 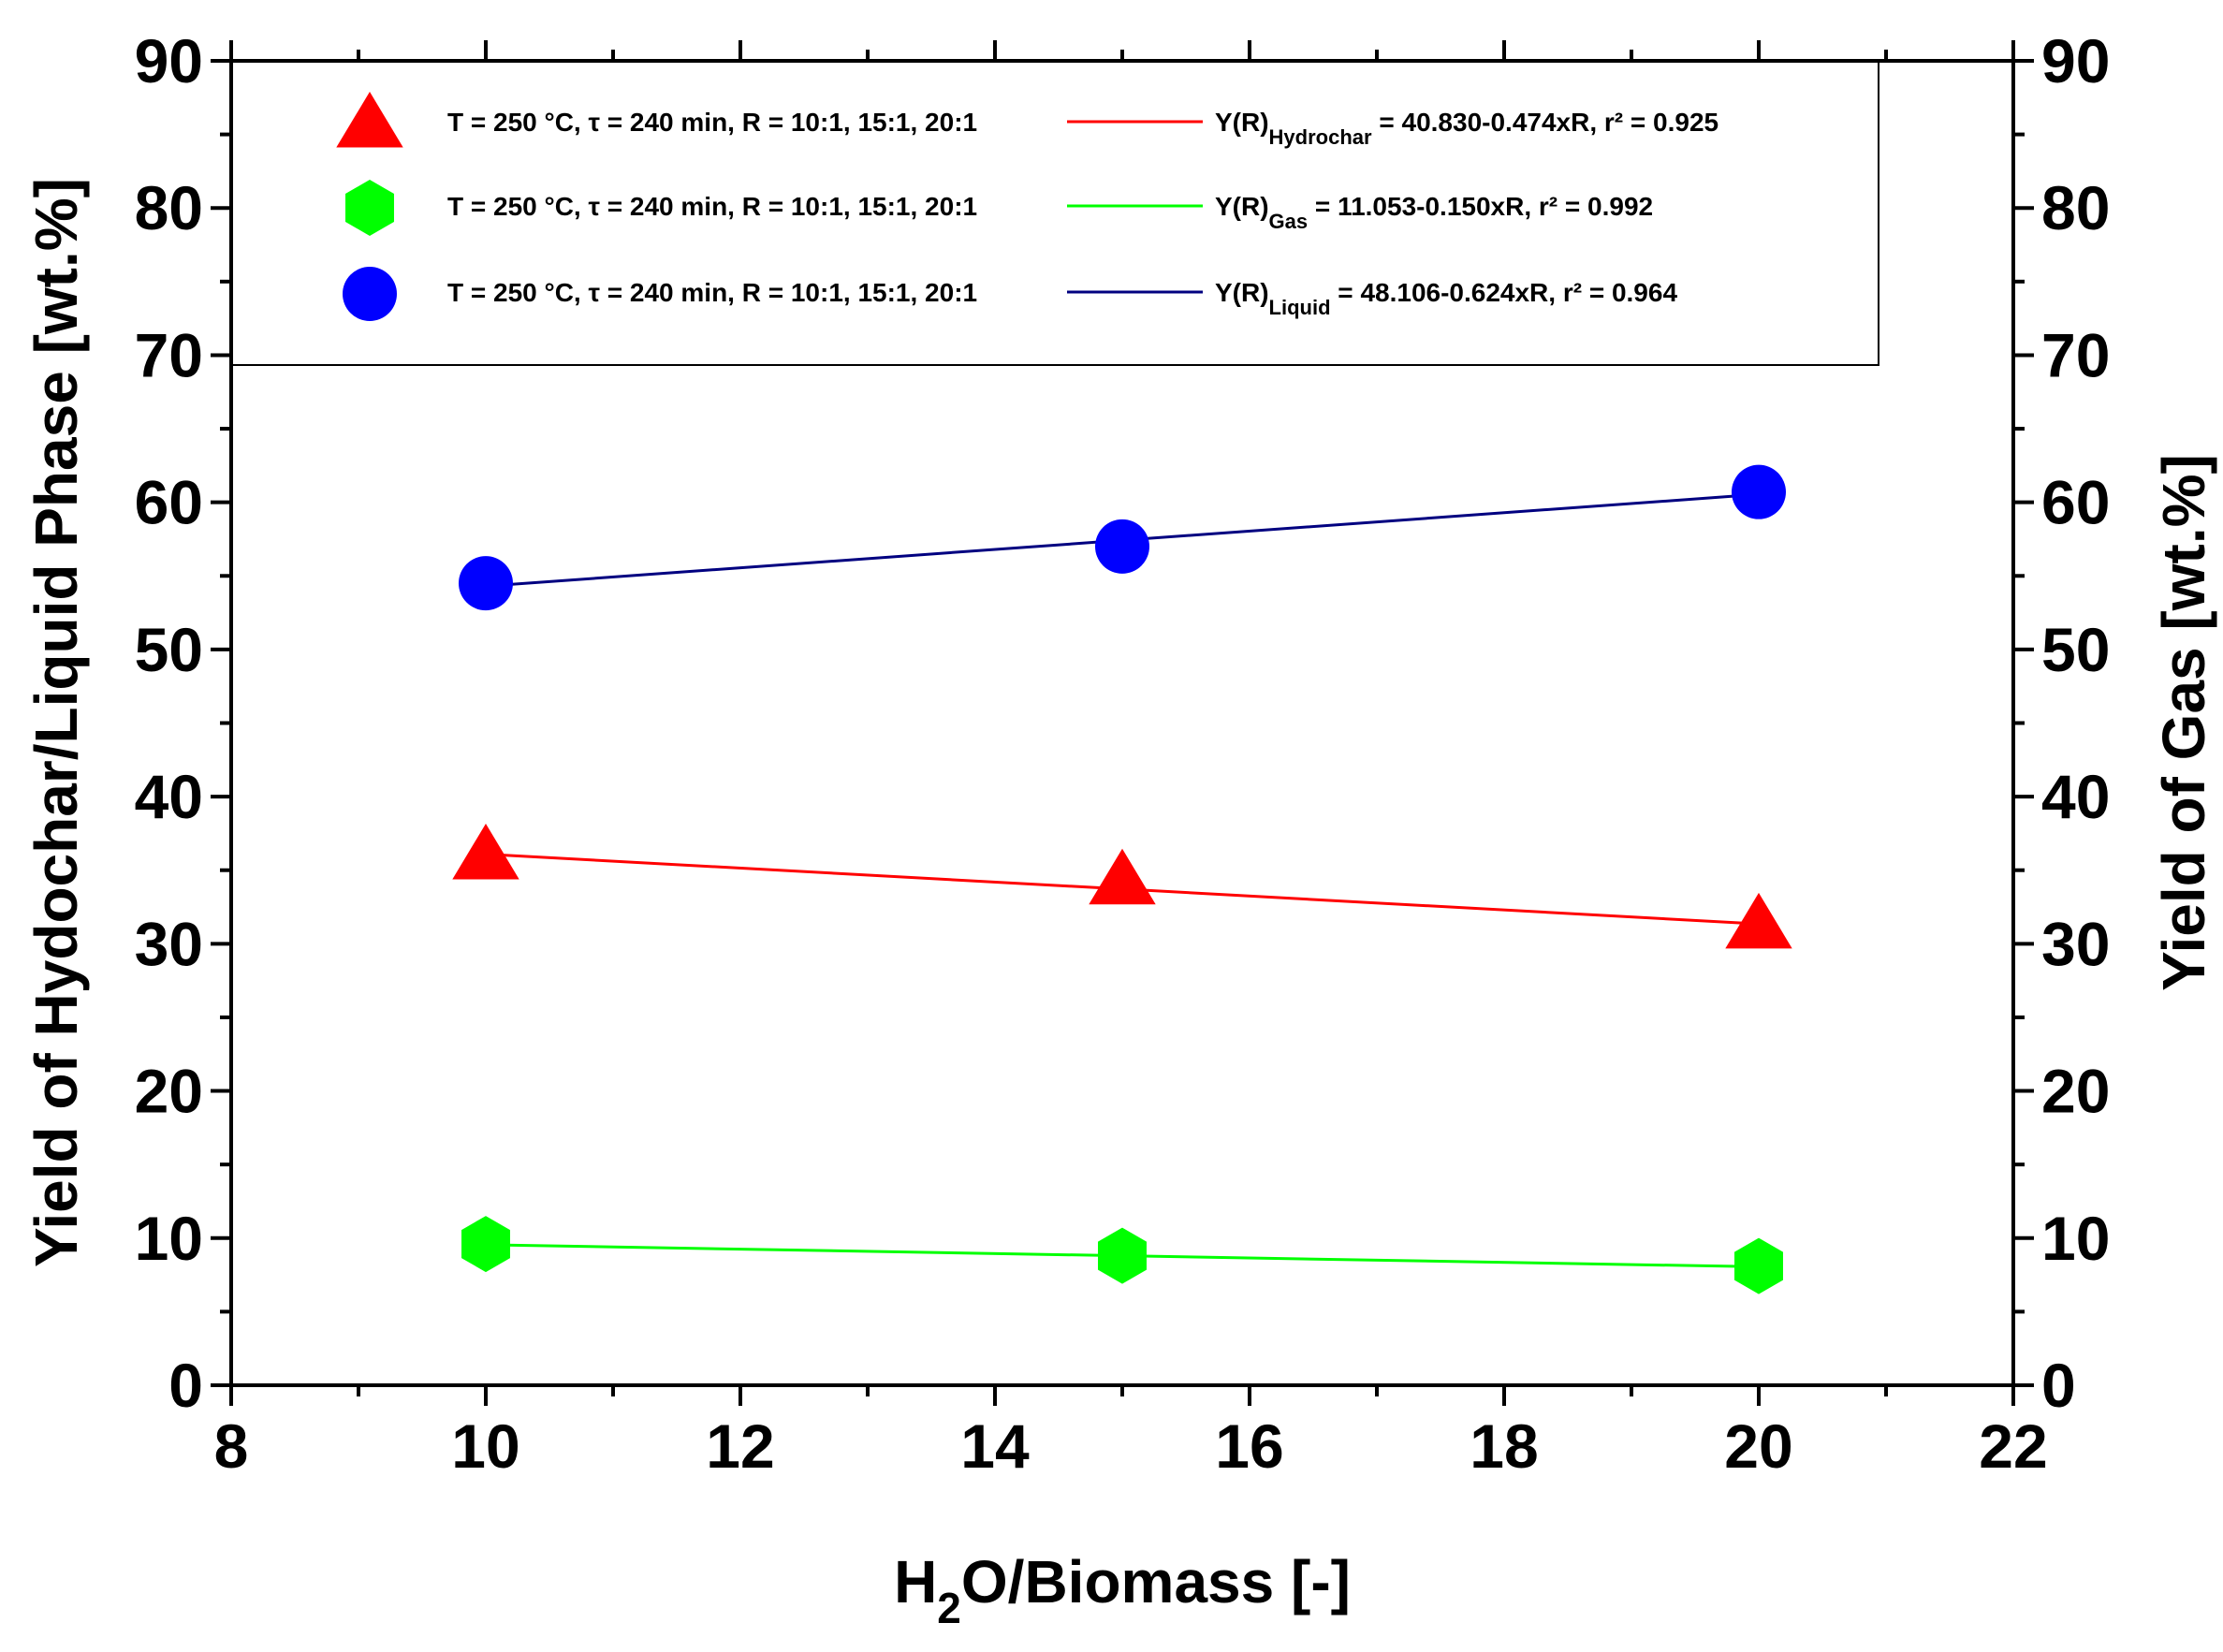 What do you see at coordinates (169, 1092) in the screenshot?
I see `y-left-tick-label: 20` at bounding box center [169, 1092].